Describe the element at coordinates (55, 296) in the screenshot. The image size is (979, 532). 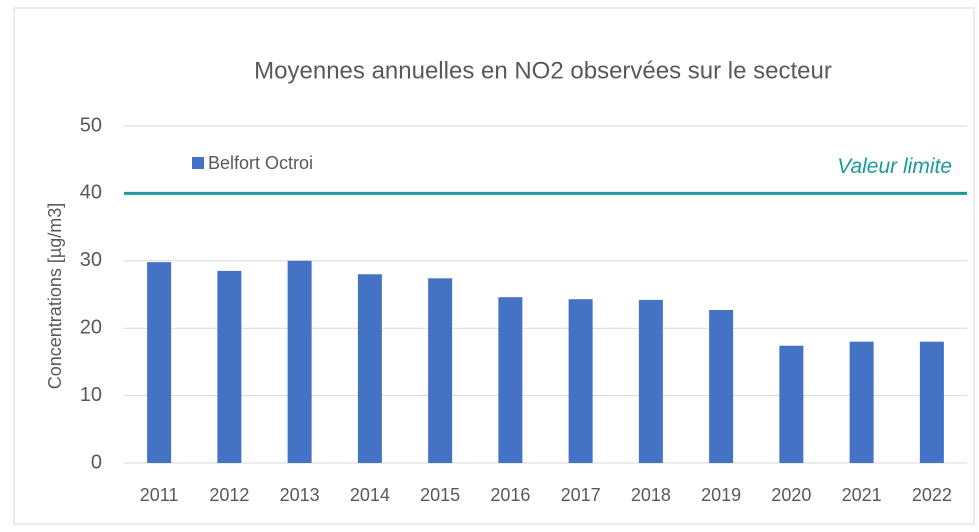
I see `y-axis-label: Concentrations [µg/m3]` at that location.